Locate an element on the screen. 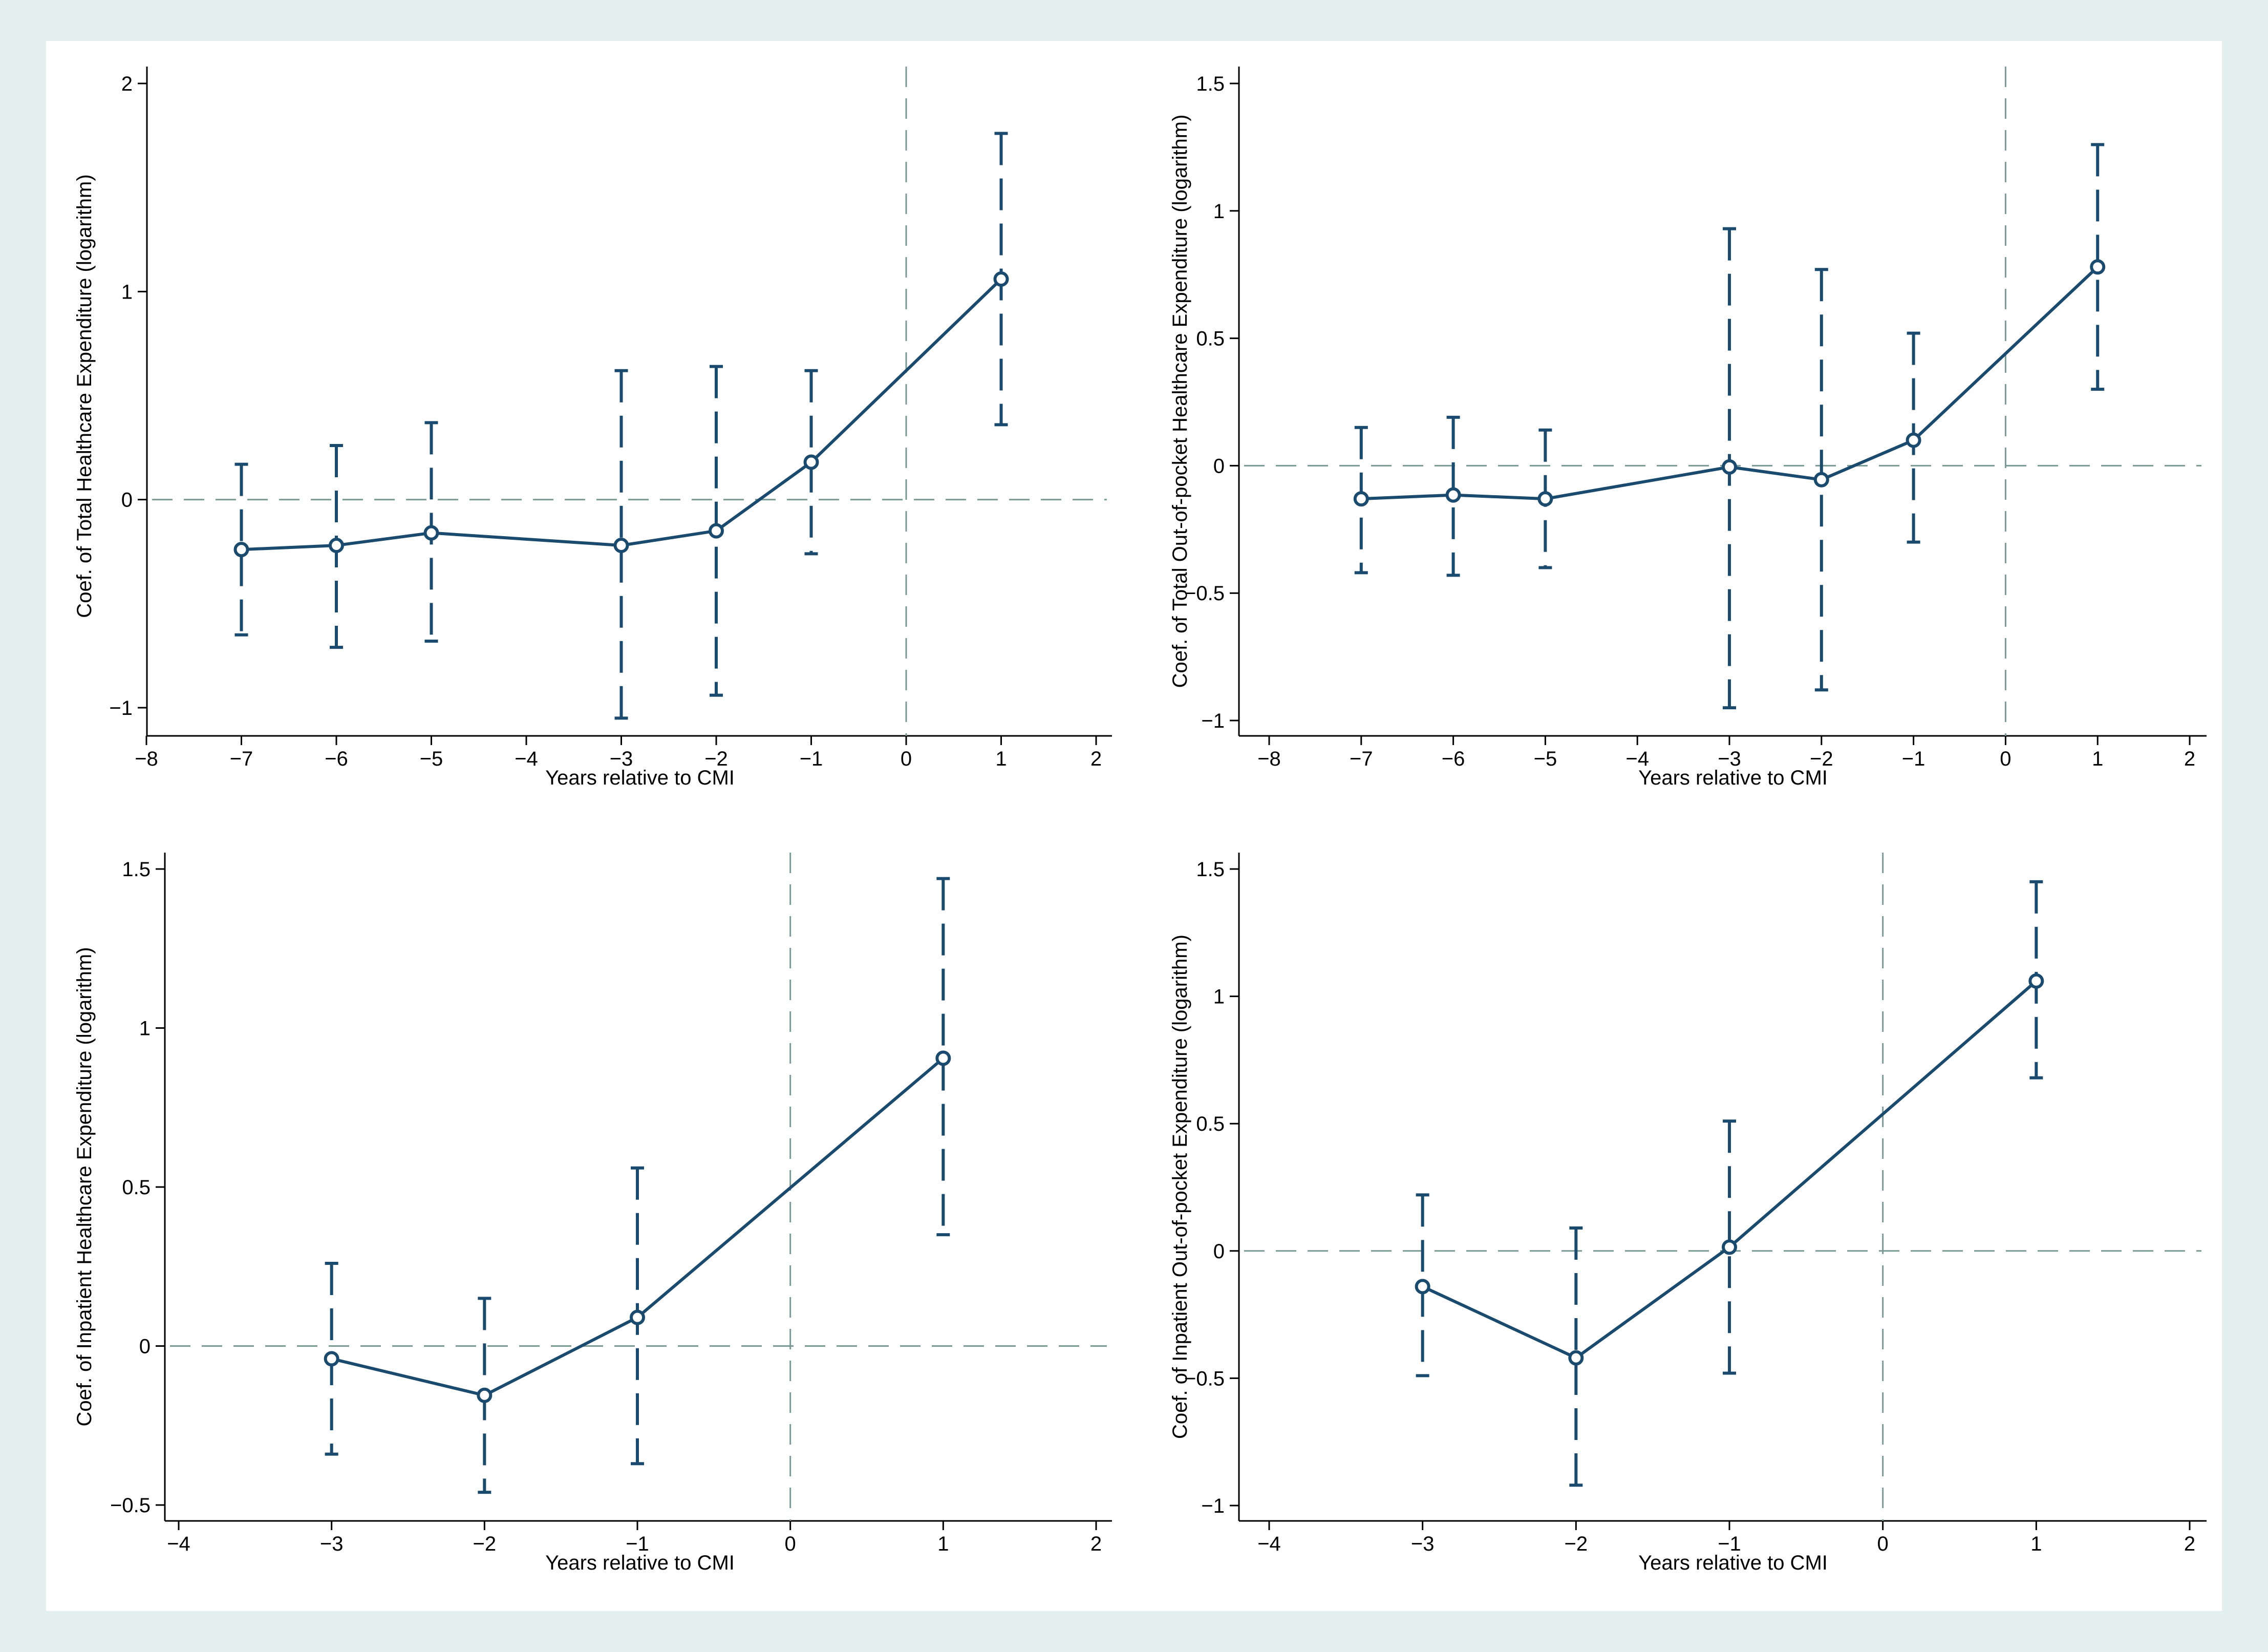 This screenshot has width=2268, height=1652. y-tick-label: 2 is located at coordinates (127, 84).